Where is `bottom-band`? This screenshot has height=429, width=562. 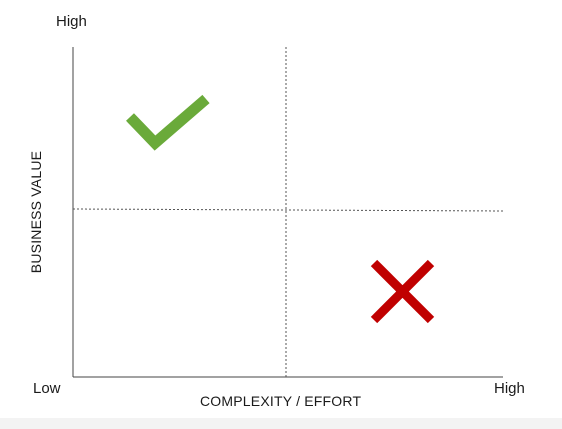 bottom-band is located at coordinates (281, 423).